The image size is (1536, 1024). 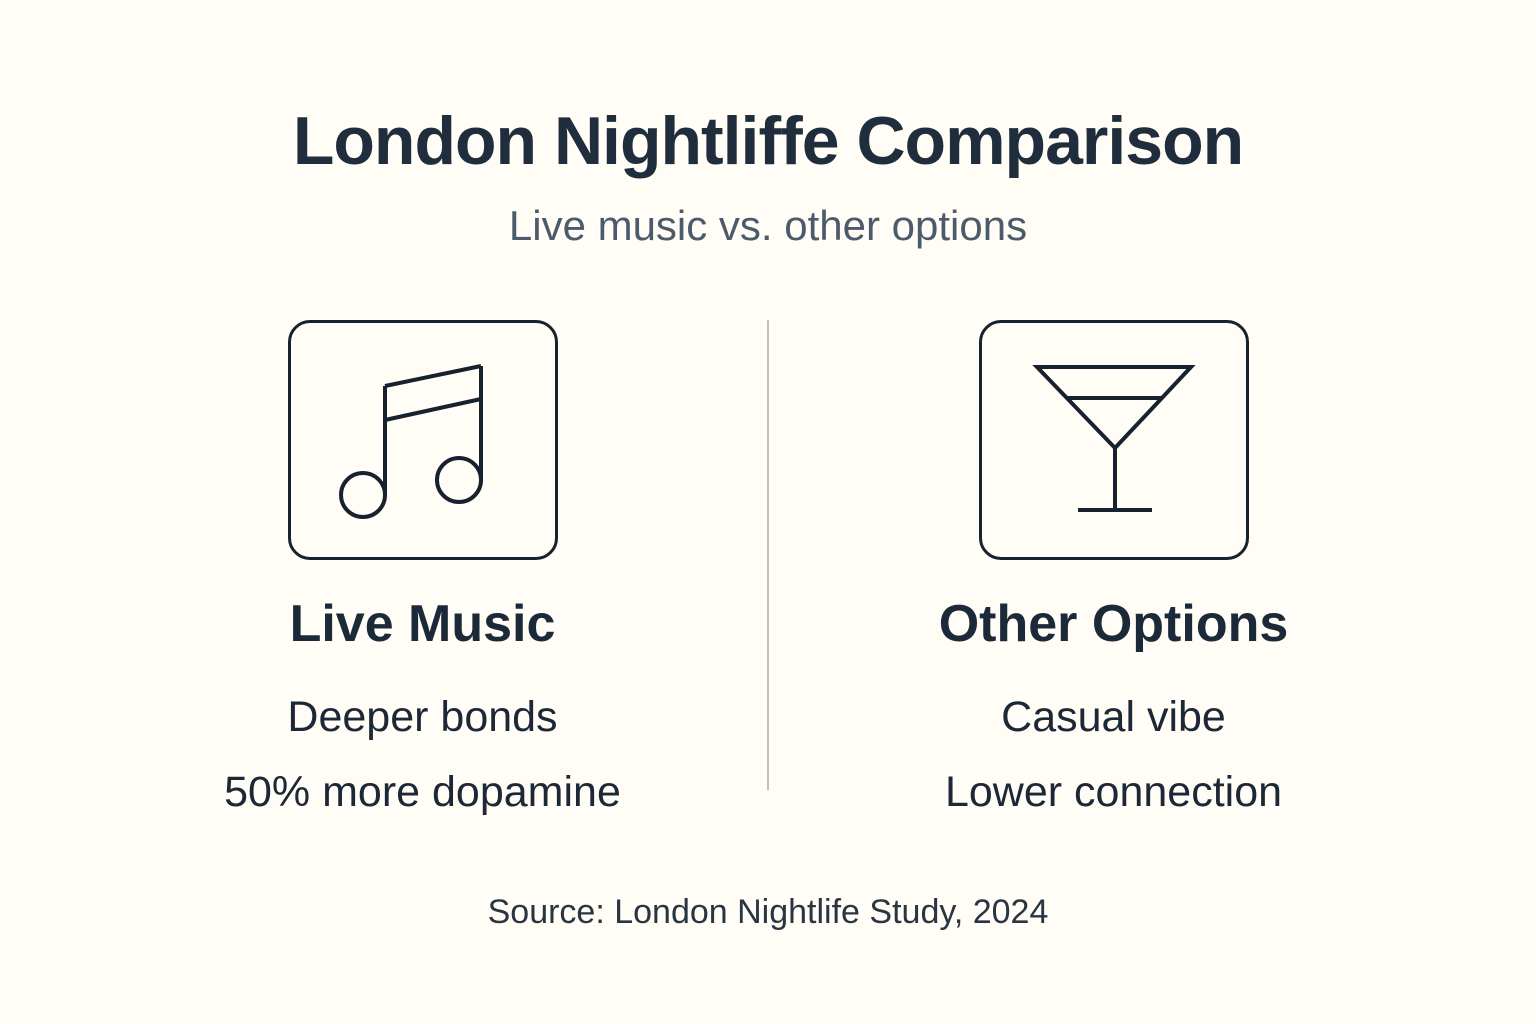 I want to click on detail-line: Deeper bonds, so click(x=422, y=717).